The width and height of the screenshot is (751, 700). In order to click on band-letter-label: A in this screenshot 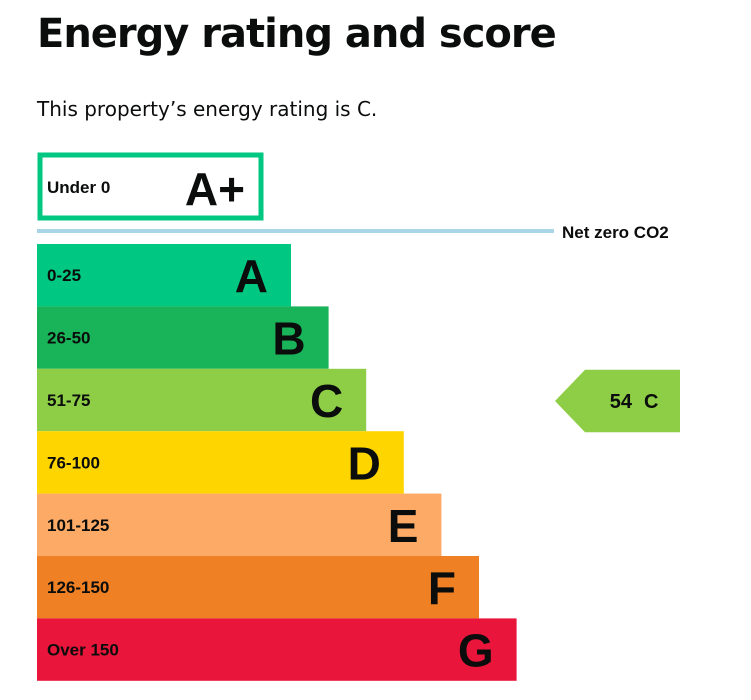, I will do `click(251, 276)`.